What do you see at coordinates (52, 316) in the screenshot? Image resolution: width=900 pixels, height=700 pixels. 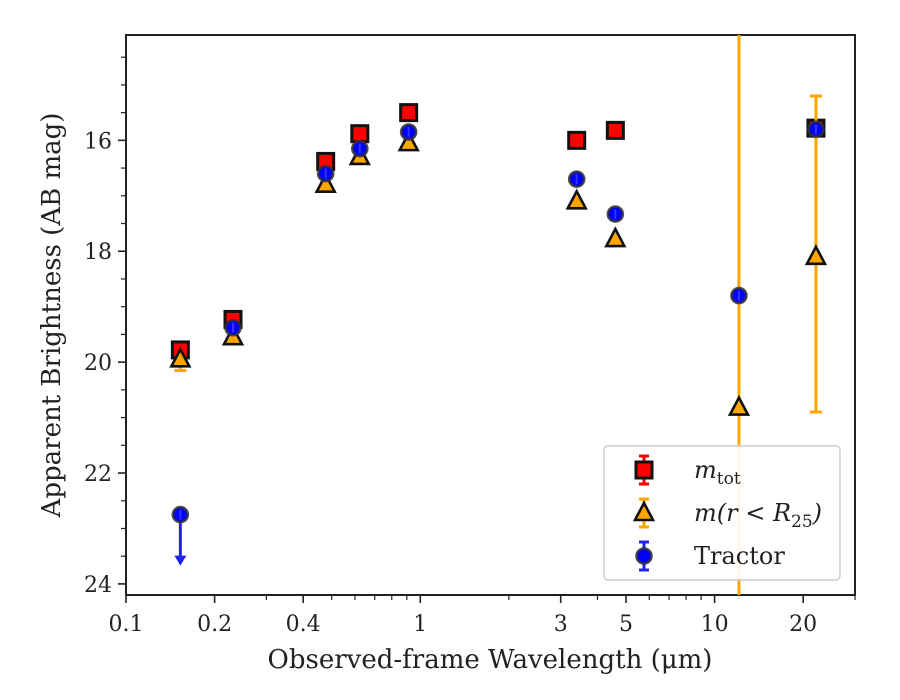 I see `y-axis-label: Apparent Brightness (AB mag)` at bounding box center [52, 316].